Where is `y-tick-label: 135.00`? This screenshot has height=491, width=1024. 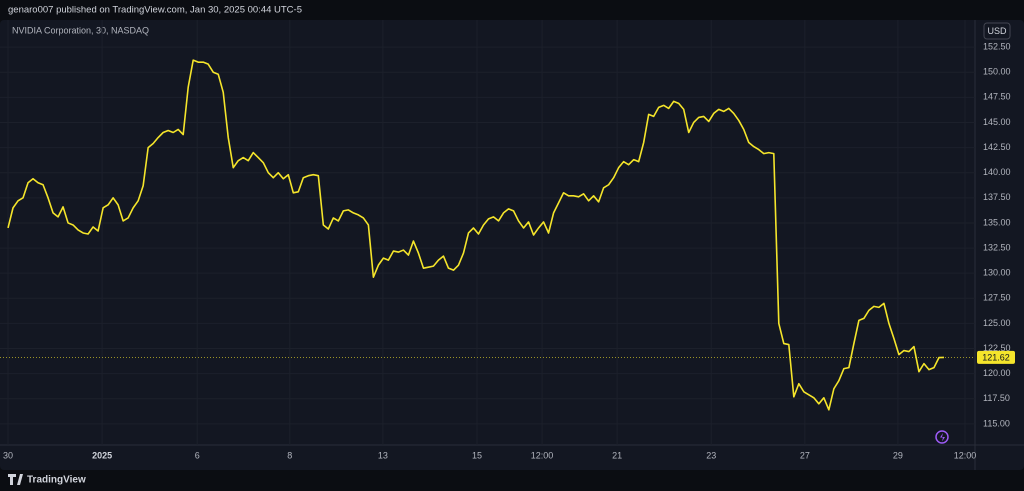 y-tick-label: 135.00 is located at coordinates (997, 222).